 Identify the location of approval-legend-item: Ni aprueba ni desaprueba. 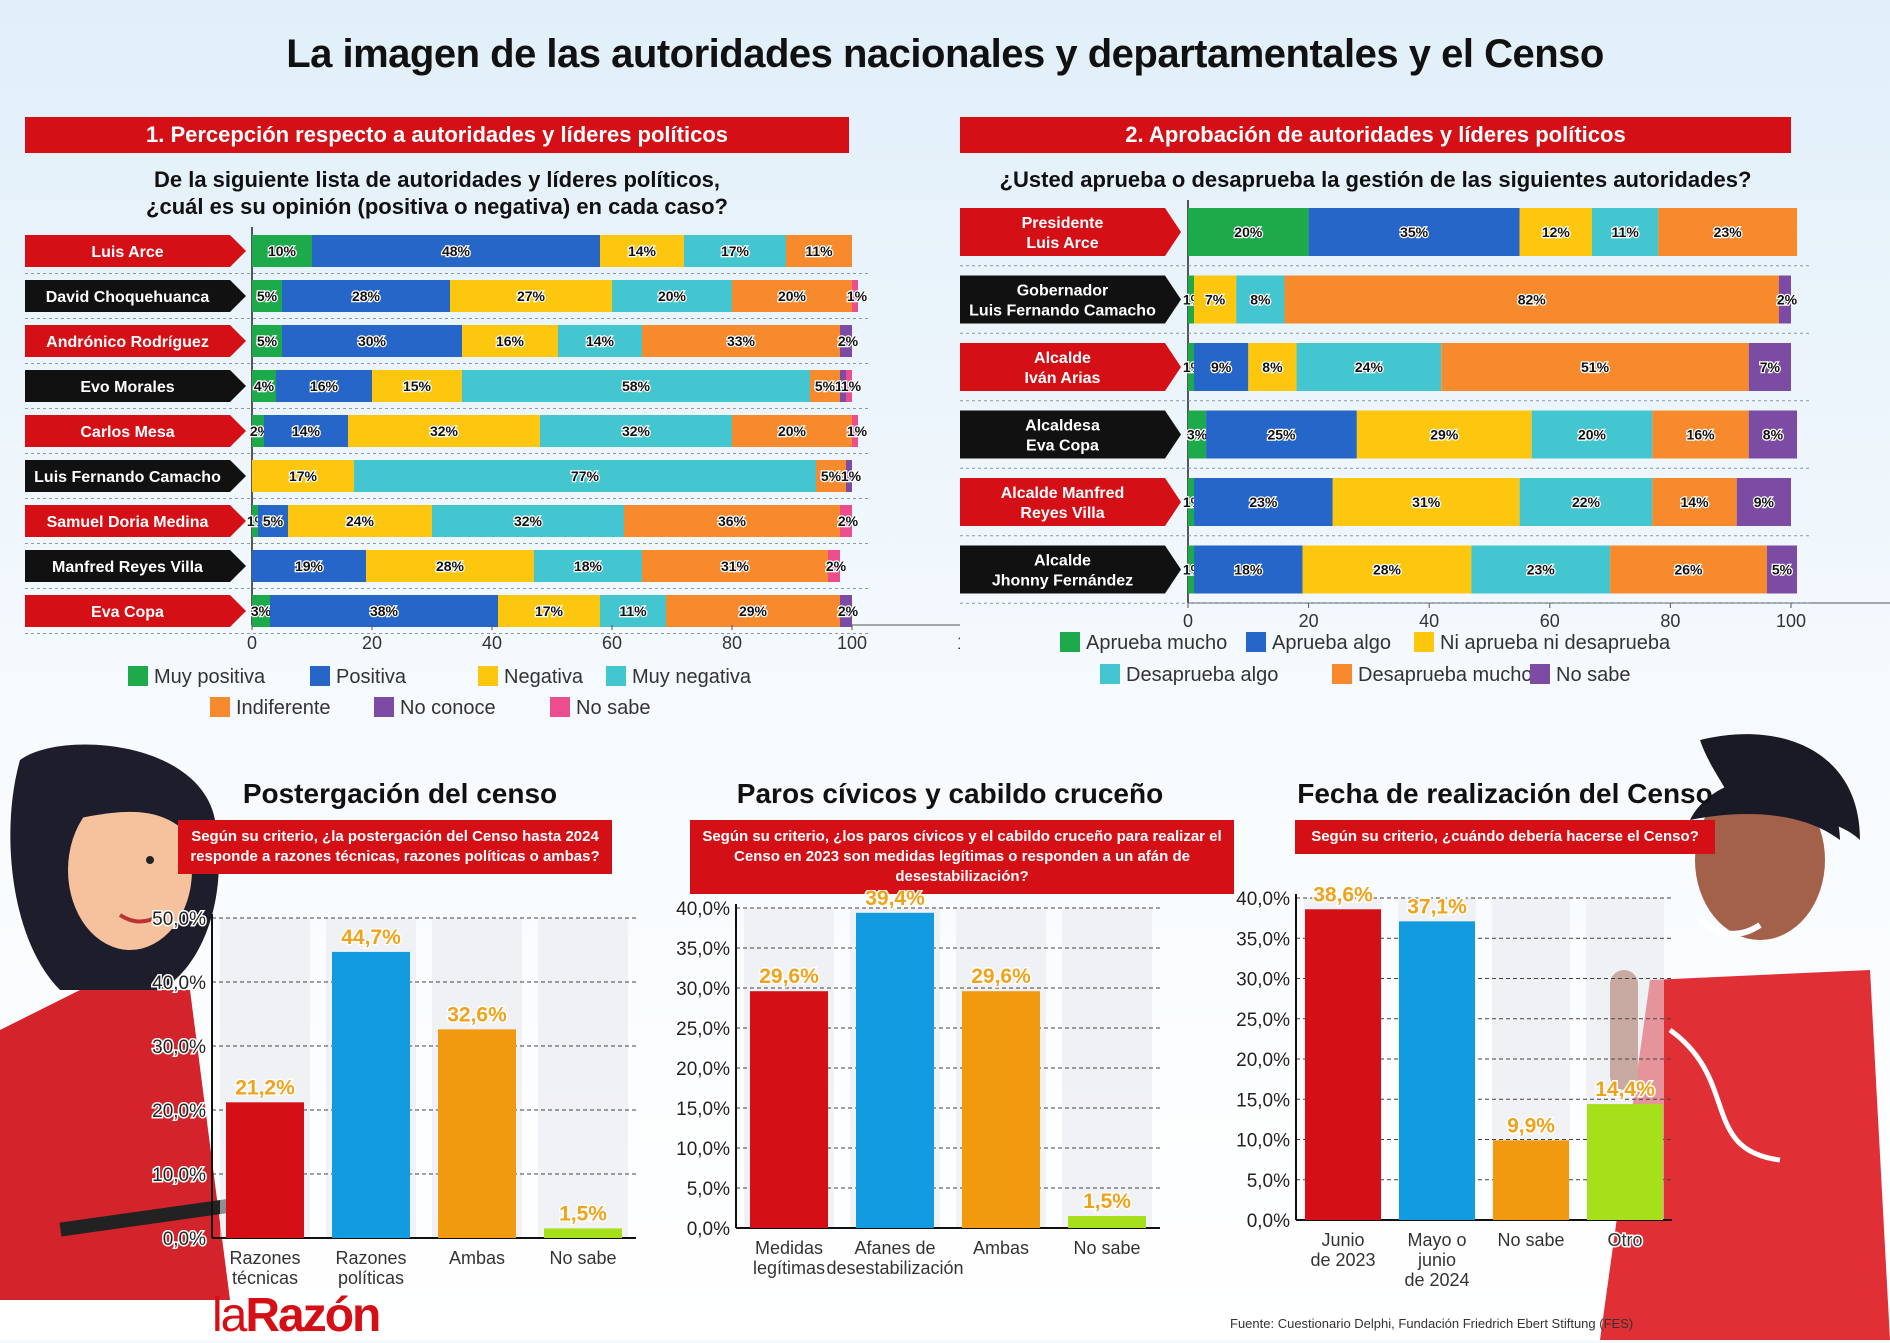
(1542, 643).